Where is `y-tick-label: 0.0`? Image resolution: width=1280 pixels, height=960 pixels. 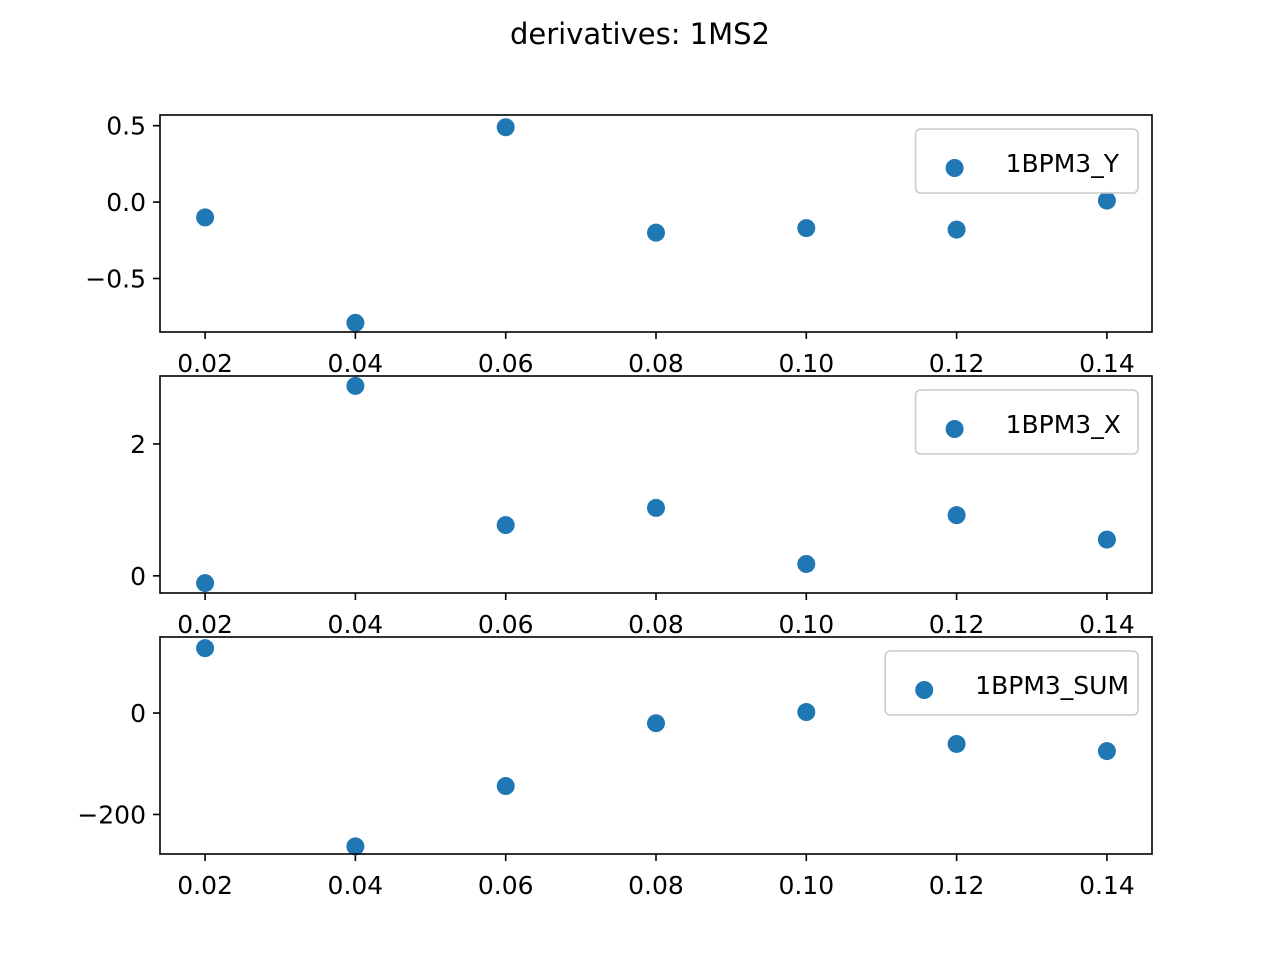 y-tick-label: 0.0 is located at coordinates (126, 202).